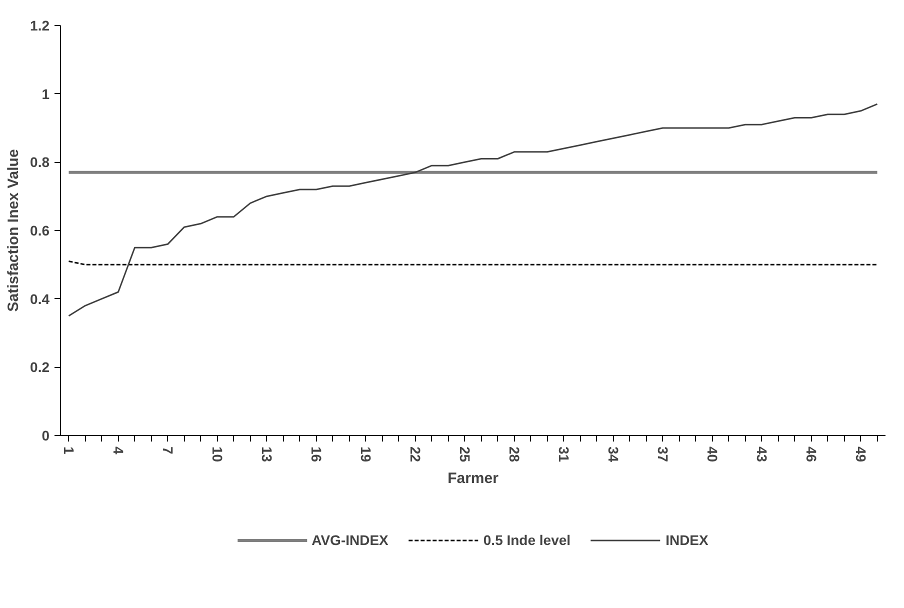 The image size is (904, 608). I want to click on legend-label: AVG-INDEX, so click(350, 540).